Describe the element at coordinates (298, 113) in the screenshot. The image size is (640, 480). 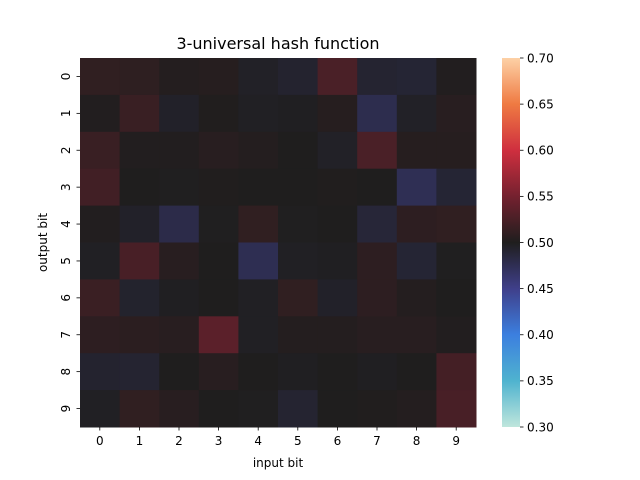
I see `heatmap-cell-r1-c5` at that location.